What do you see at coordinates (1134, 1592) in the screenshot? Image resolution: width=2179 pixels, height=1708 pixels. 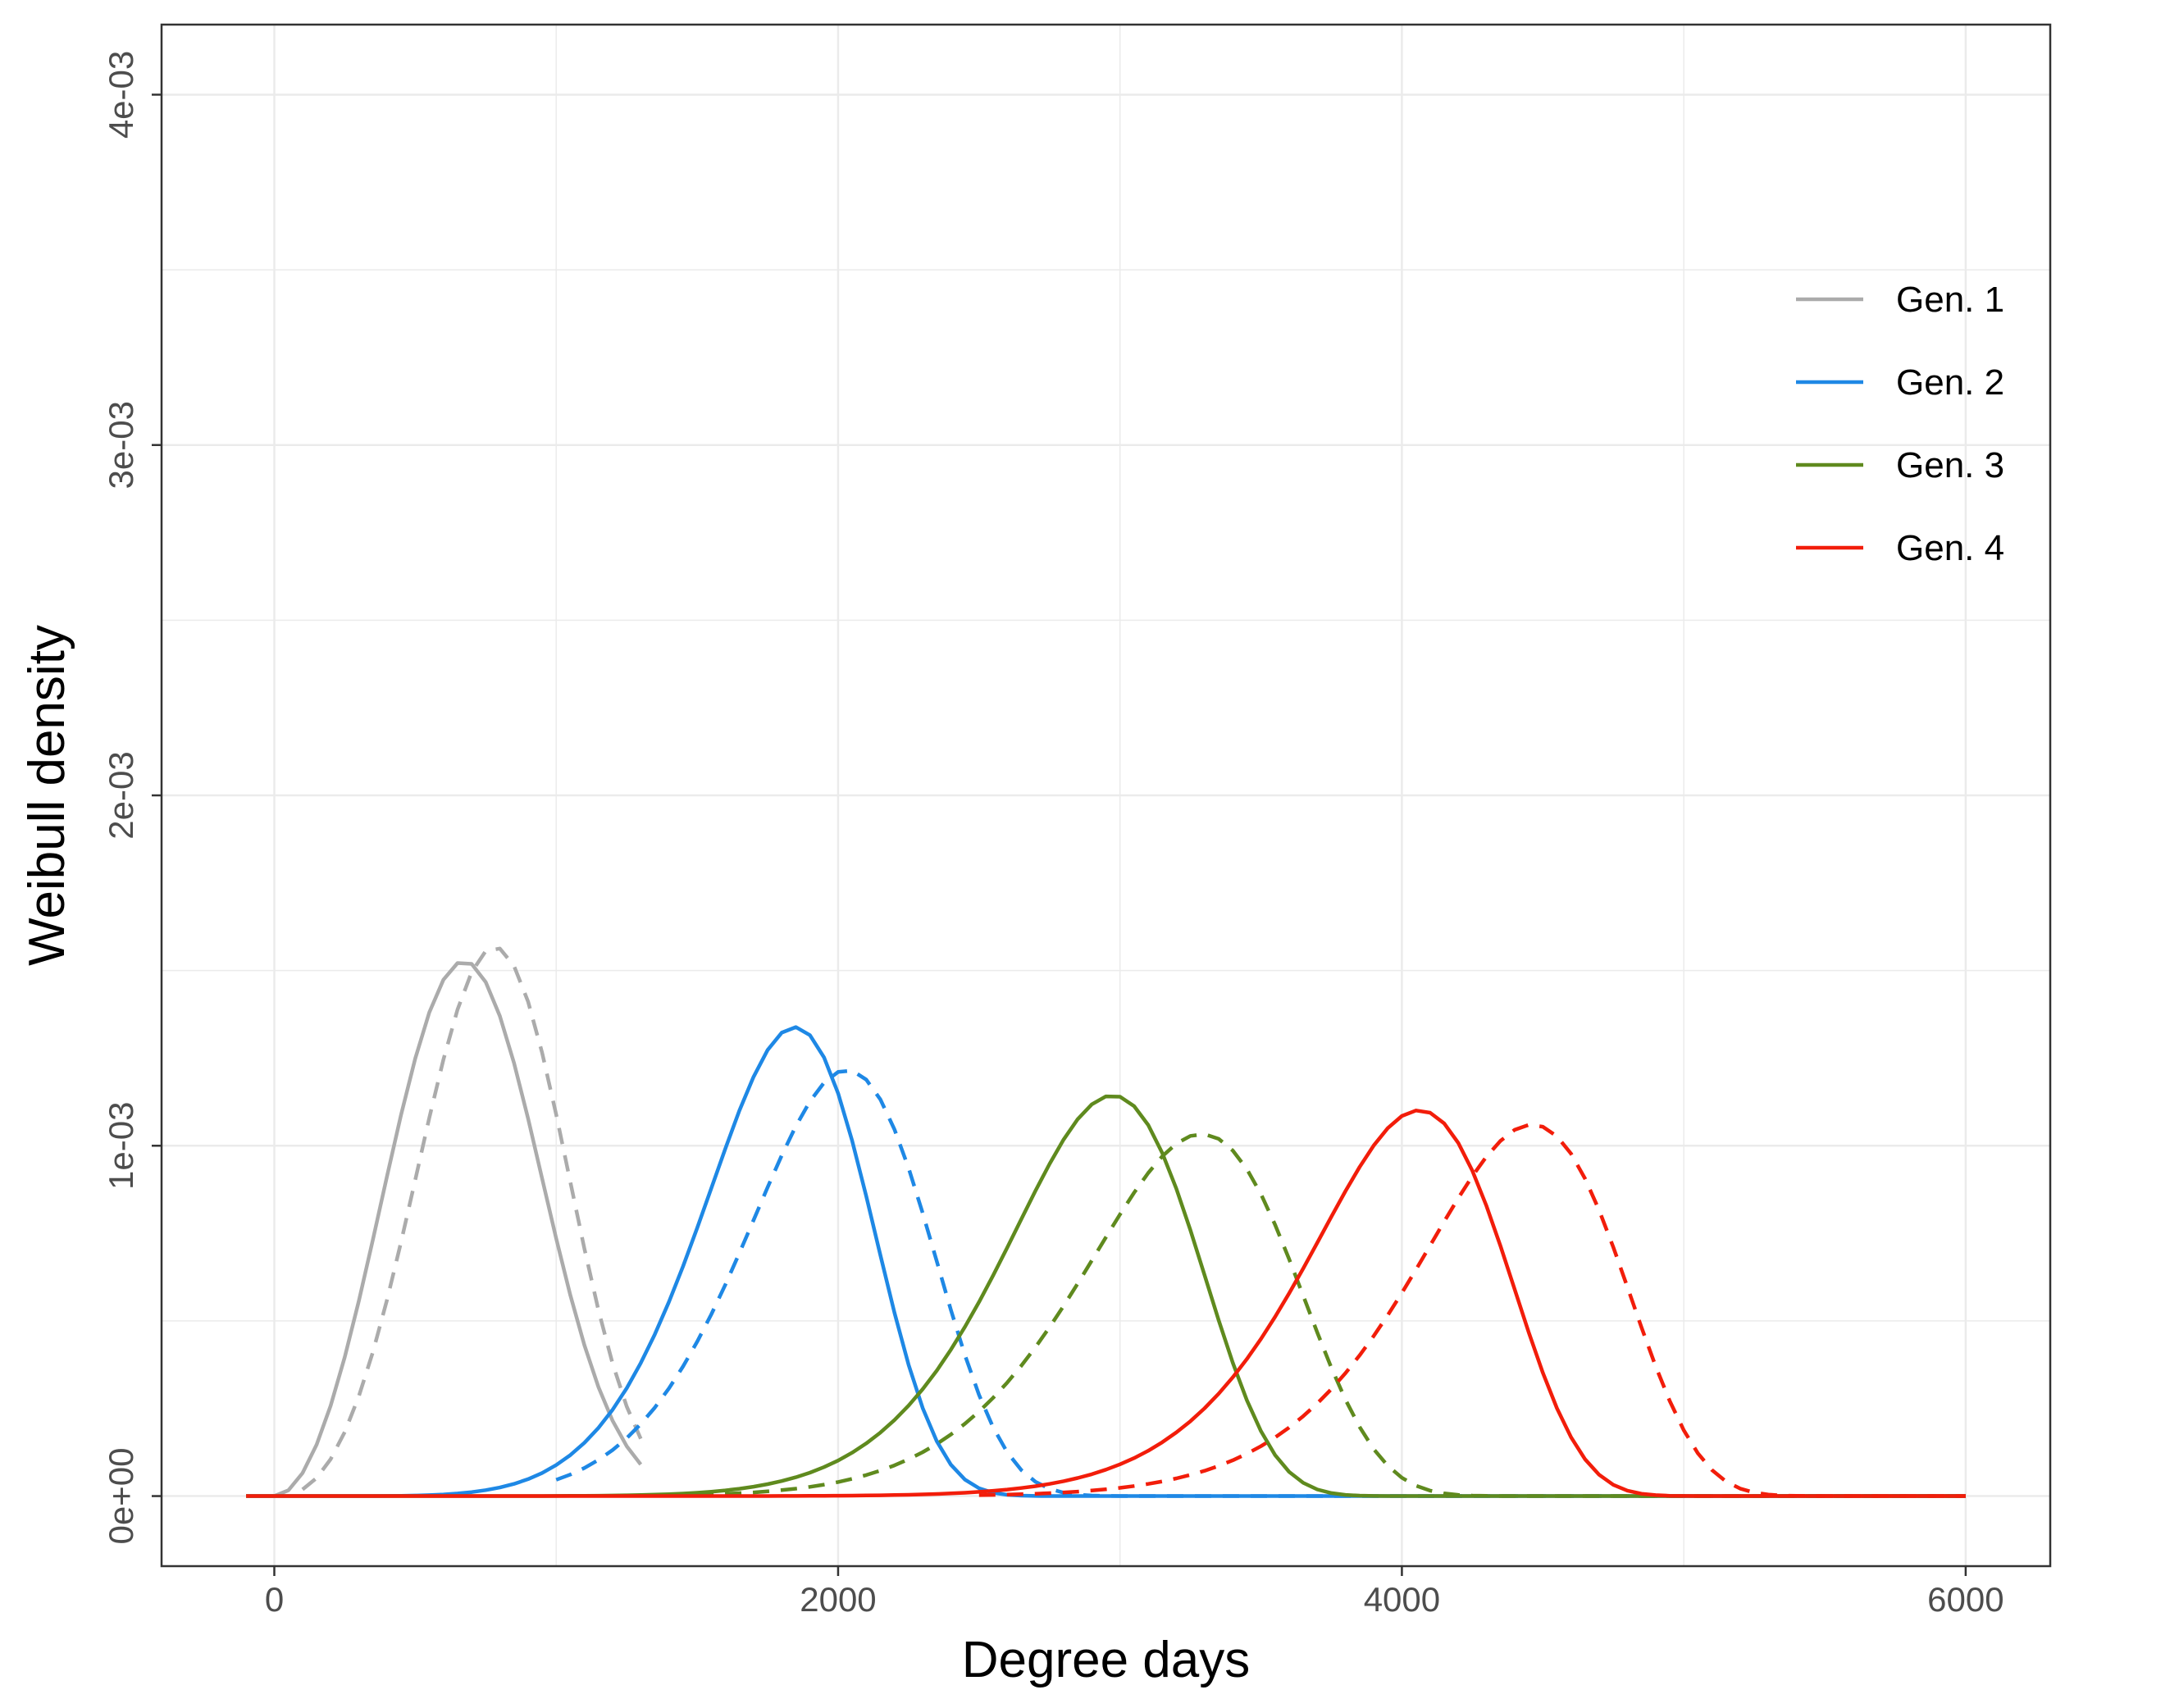 I see `x-axis: 0 2000 4000 6000` at bounding box center [1134, 1592].